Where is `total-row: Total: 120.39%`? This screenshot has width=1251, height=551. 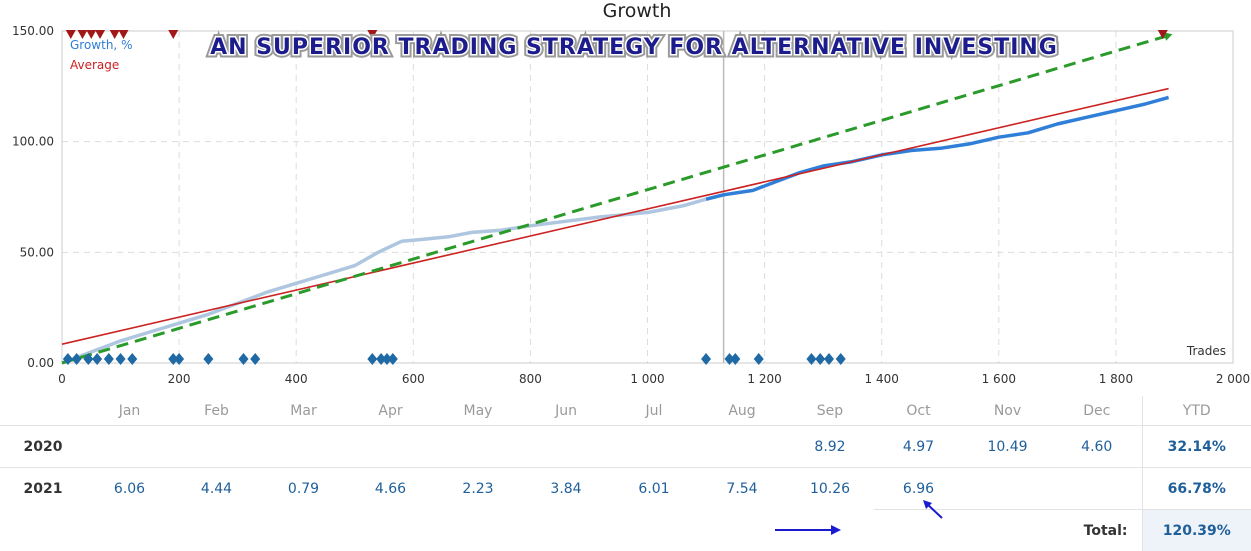
total-row: Total: 120.39% is located at coordinates (625, 530).